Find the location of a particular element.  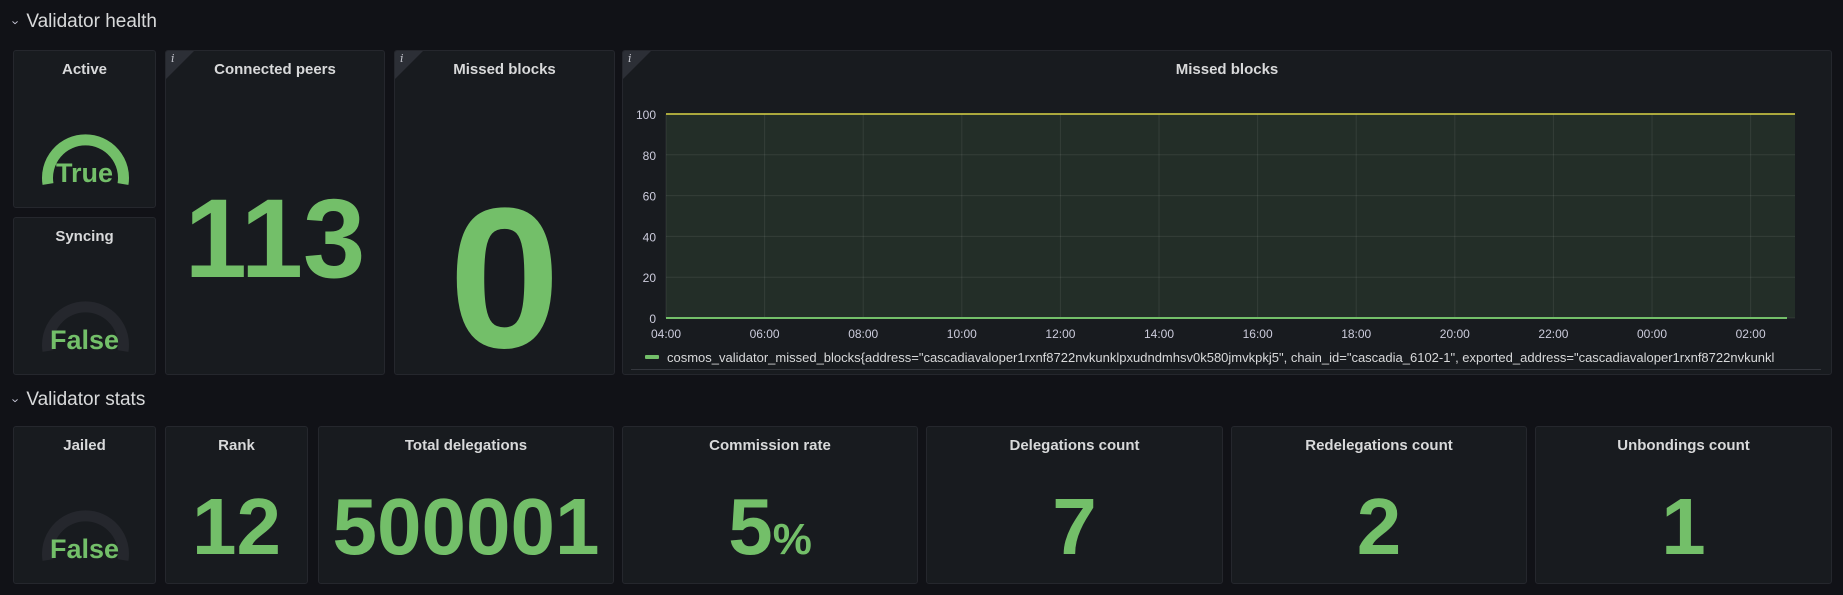

panel-missed-blocks-stat: i Missed blocks 0 is located at coordinates (504, 212).